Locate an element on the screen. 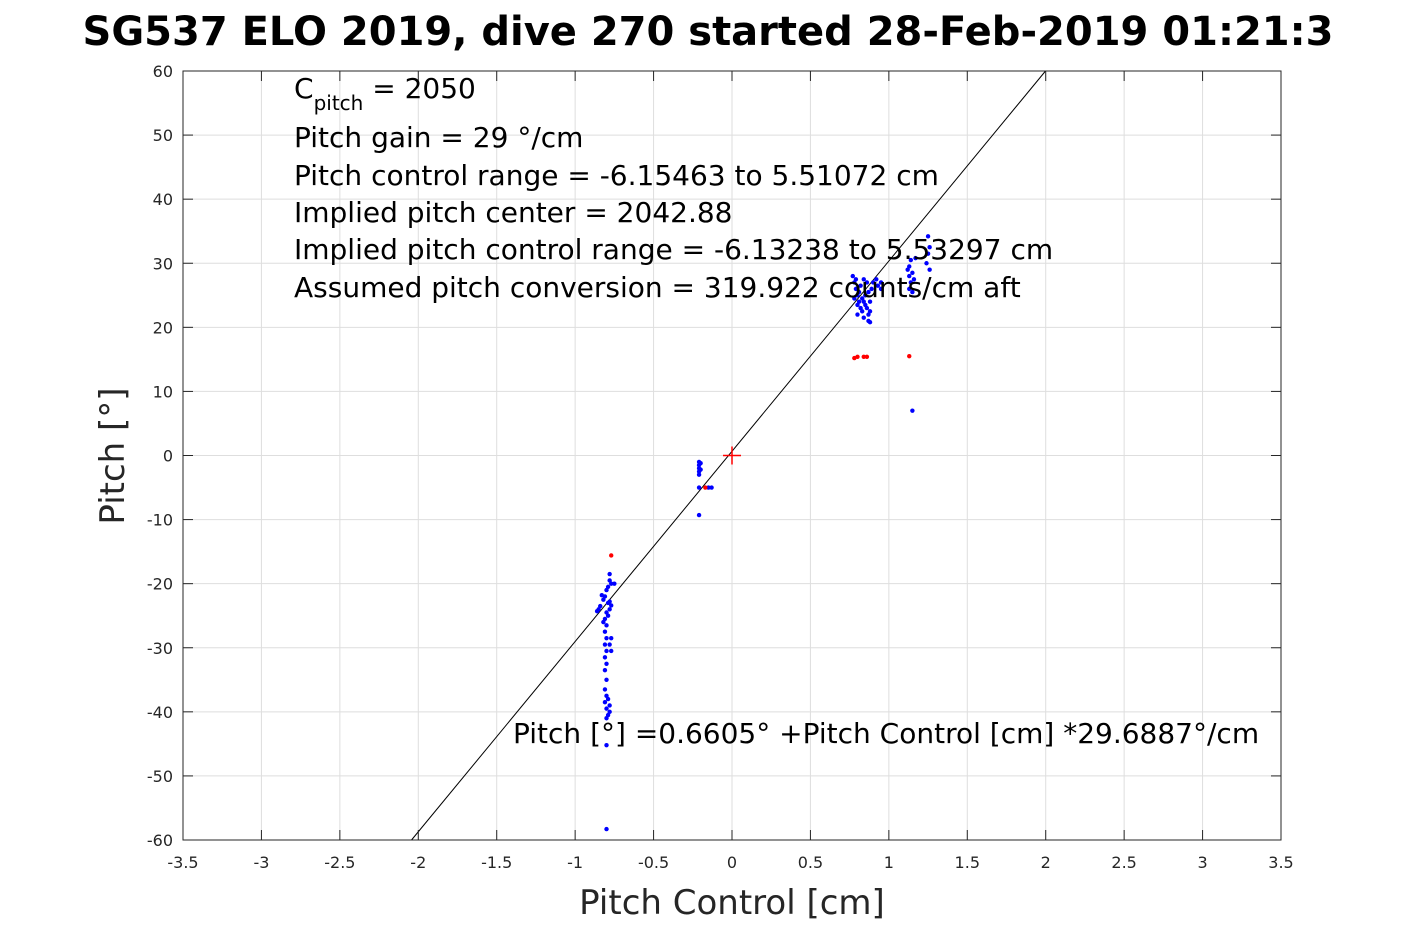 Image resolution: width=1417 pixels, height=945 pixels. x-tick-label: -2 is located at coordinates (418, 862).